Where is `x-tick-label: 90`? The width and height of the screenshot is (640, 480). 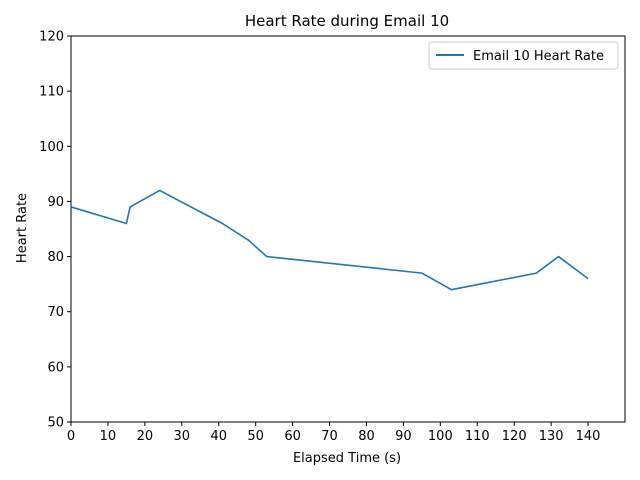
x-tick-label: 90 is located at coordinates (403, 436).